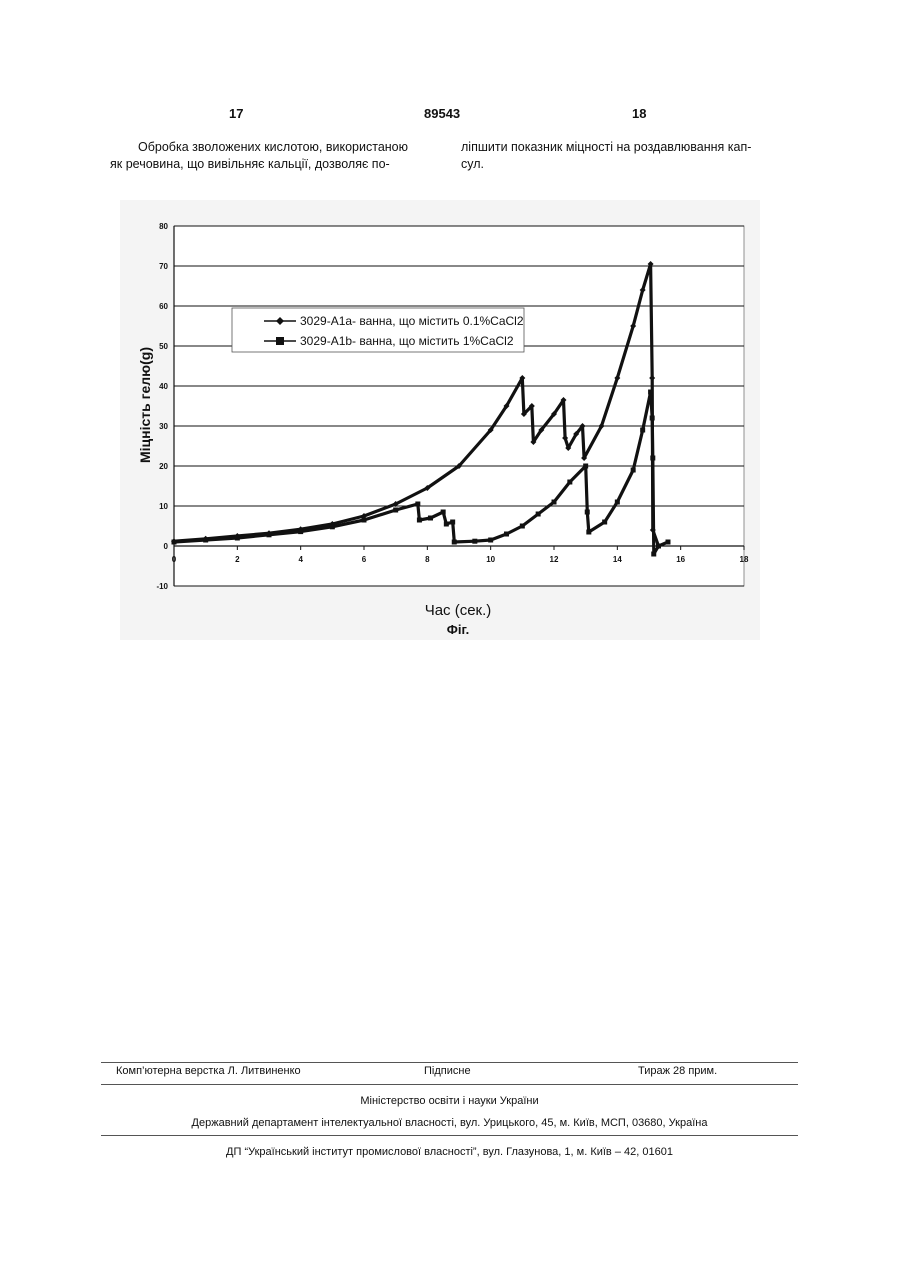 This screenshot has height=1273, width=900. I want to click on legend-label-series-1: 3029-A1a- ванна, що містить 0.1%CaCl2, so click(412, 321).